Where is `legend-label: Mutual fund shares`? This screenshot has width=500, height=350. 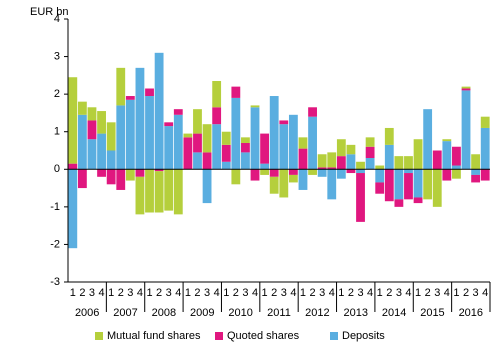 legend-label: Mutual fund shares is located at coordinates (154, 336).